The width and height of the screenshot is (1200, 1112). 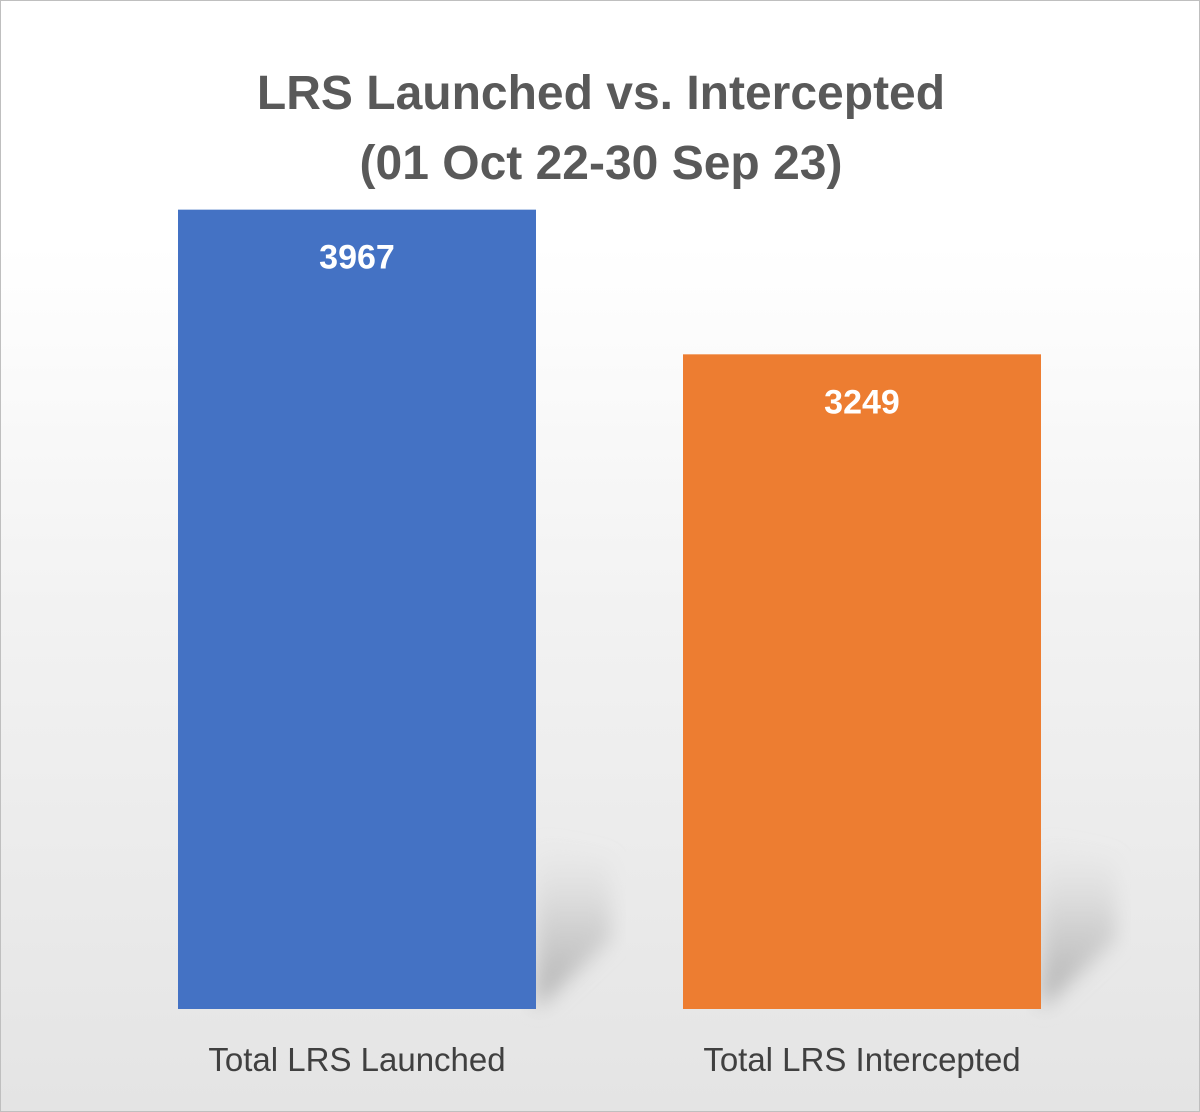 I want to click on chart-title-line-2: (01 Oct 22-30 Sep 23), so click(x=601, y=163).